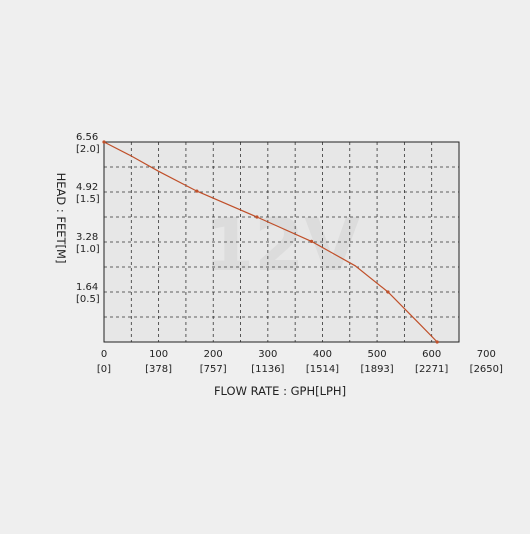 The height and width of the screenshot is (534, 530). Describe the element at coordinates (61, 218) in the screenshot. I see `y-axis-label: HEAD : FEET[M]` at that location.